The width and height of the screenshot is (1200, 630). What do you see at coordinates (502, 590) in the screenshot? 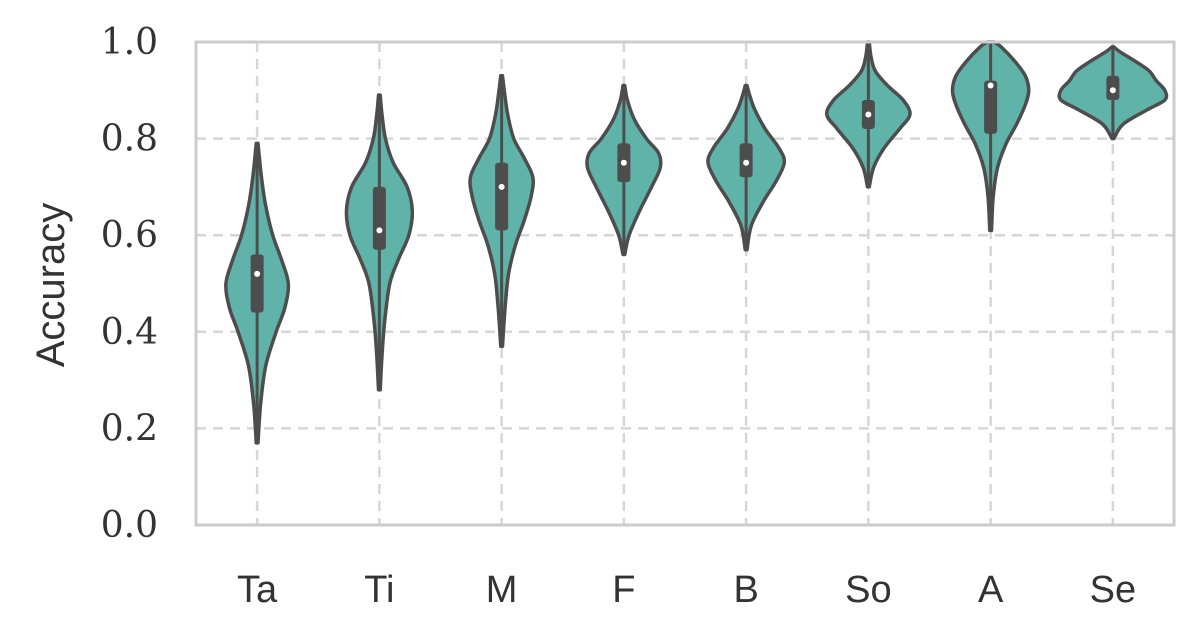
I see `x-tick-label: M` at bounding box center [502, 590].